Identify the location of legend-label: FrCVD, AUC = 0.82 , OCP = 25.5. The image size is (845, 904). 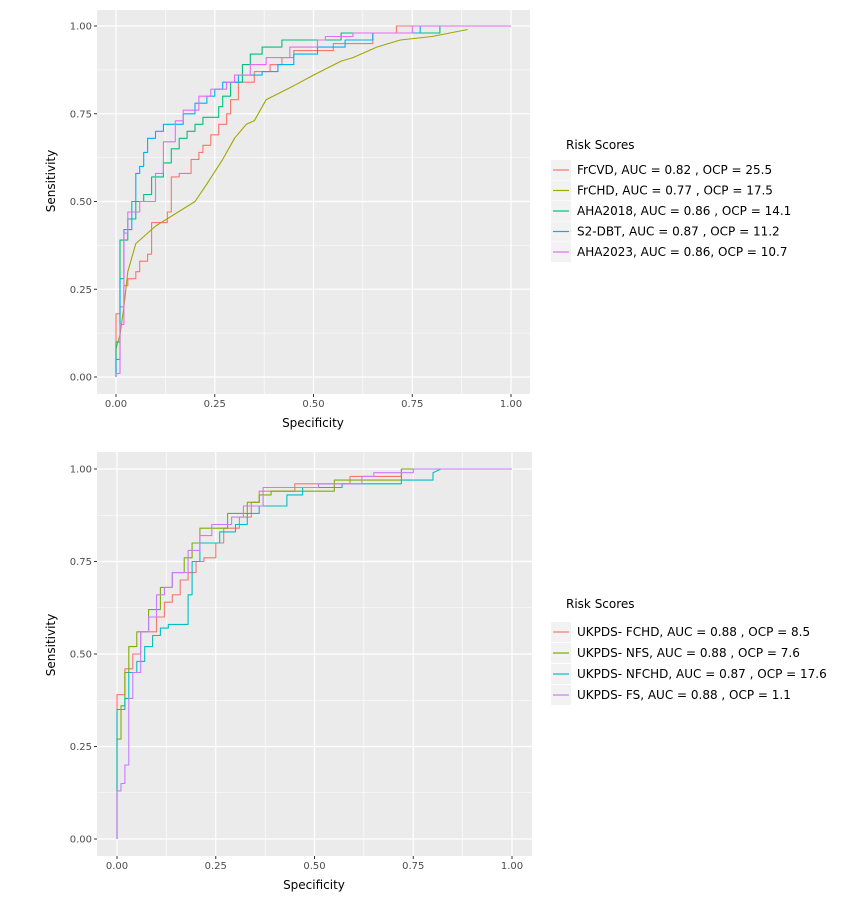
(674, 170).